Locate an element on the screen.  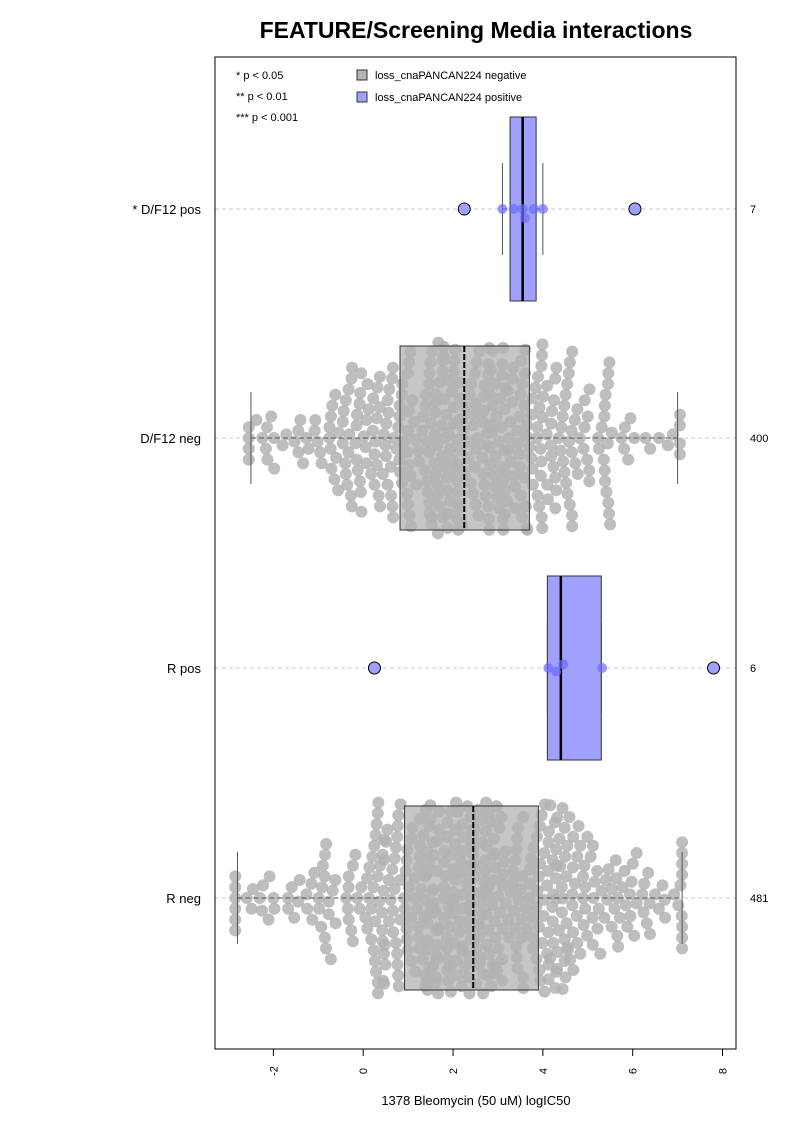
x-tick-label: 0 is located at coordinates (364, 1071).